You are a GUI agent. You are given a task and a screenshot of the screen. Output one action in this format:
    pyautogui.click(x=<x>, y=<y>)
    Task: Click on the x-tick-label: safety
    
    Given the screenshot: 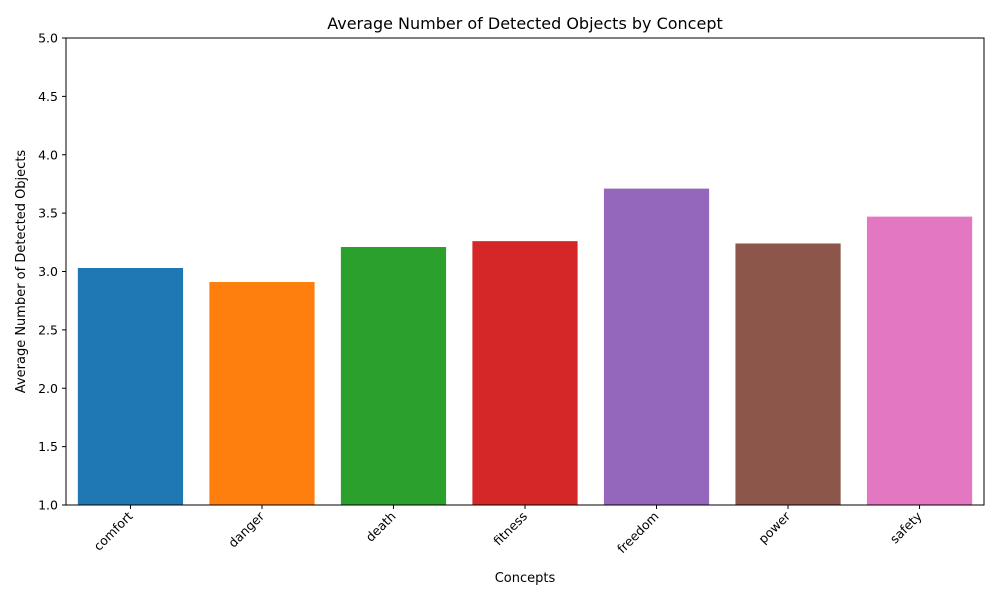 What is the action you would take?
    pyautogui.click(x=906, y=527)
    